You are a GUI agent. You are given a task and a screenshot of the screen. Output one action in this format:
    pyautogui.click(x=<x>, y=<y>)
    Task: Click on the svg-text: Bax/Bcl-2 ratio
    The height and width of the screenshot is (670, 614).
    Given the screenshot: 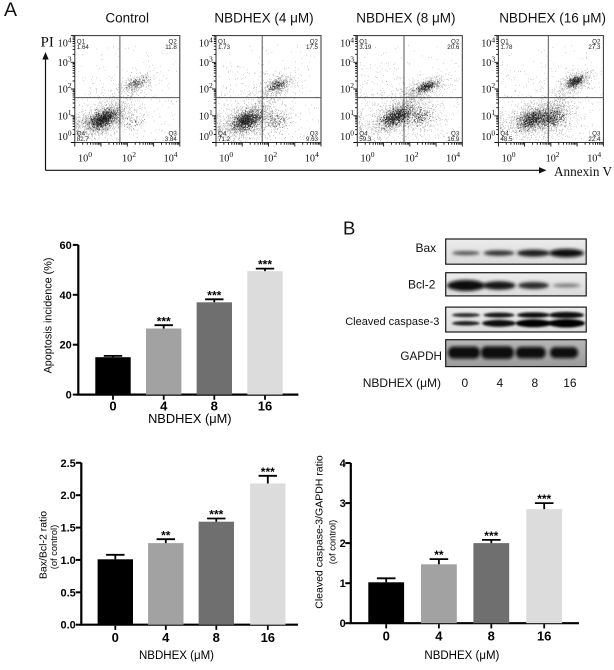 What is the action you would take?
    pyautogui.click(x=44, y=545)
    